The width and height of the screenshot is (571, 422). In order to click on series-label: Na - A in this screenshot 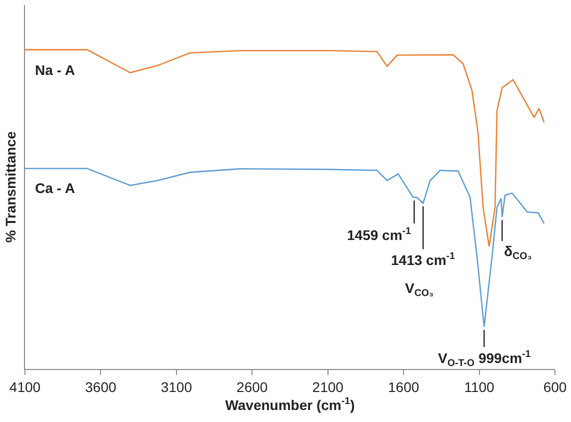, I will do `click(55, 70)`.